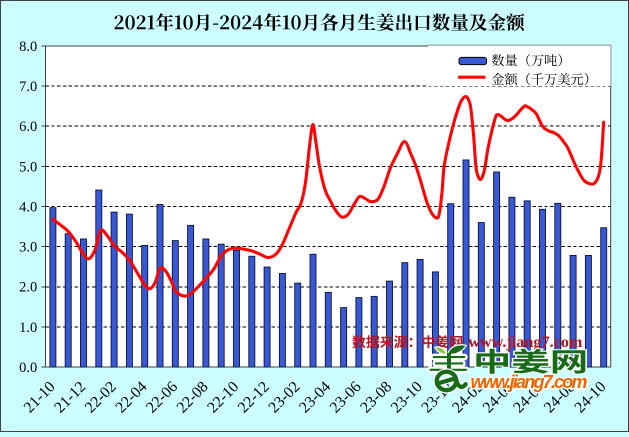 The height and width of the screenshot is (437, 629). I want to click on svg-text: 0.0, so click(28, 368).